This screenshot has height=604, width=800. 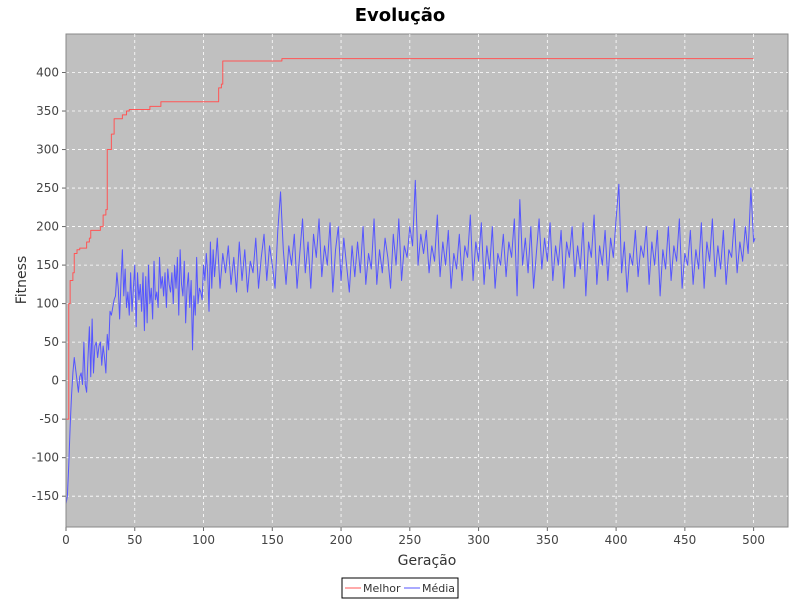 What do you see at coordinates (45, 496) in the screenshot?
I see `y-tick-label: -150` at bounding box center [45, 496].